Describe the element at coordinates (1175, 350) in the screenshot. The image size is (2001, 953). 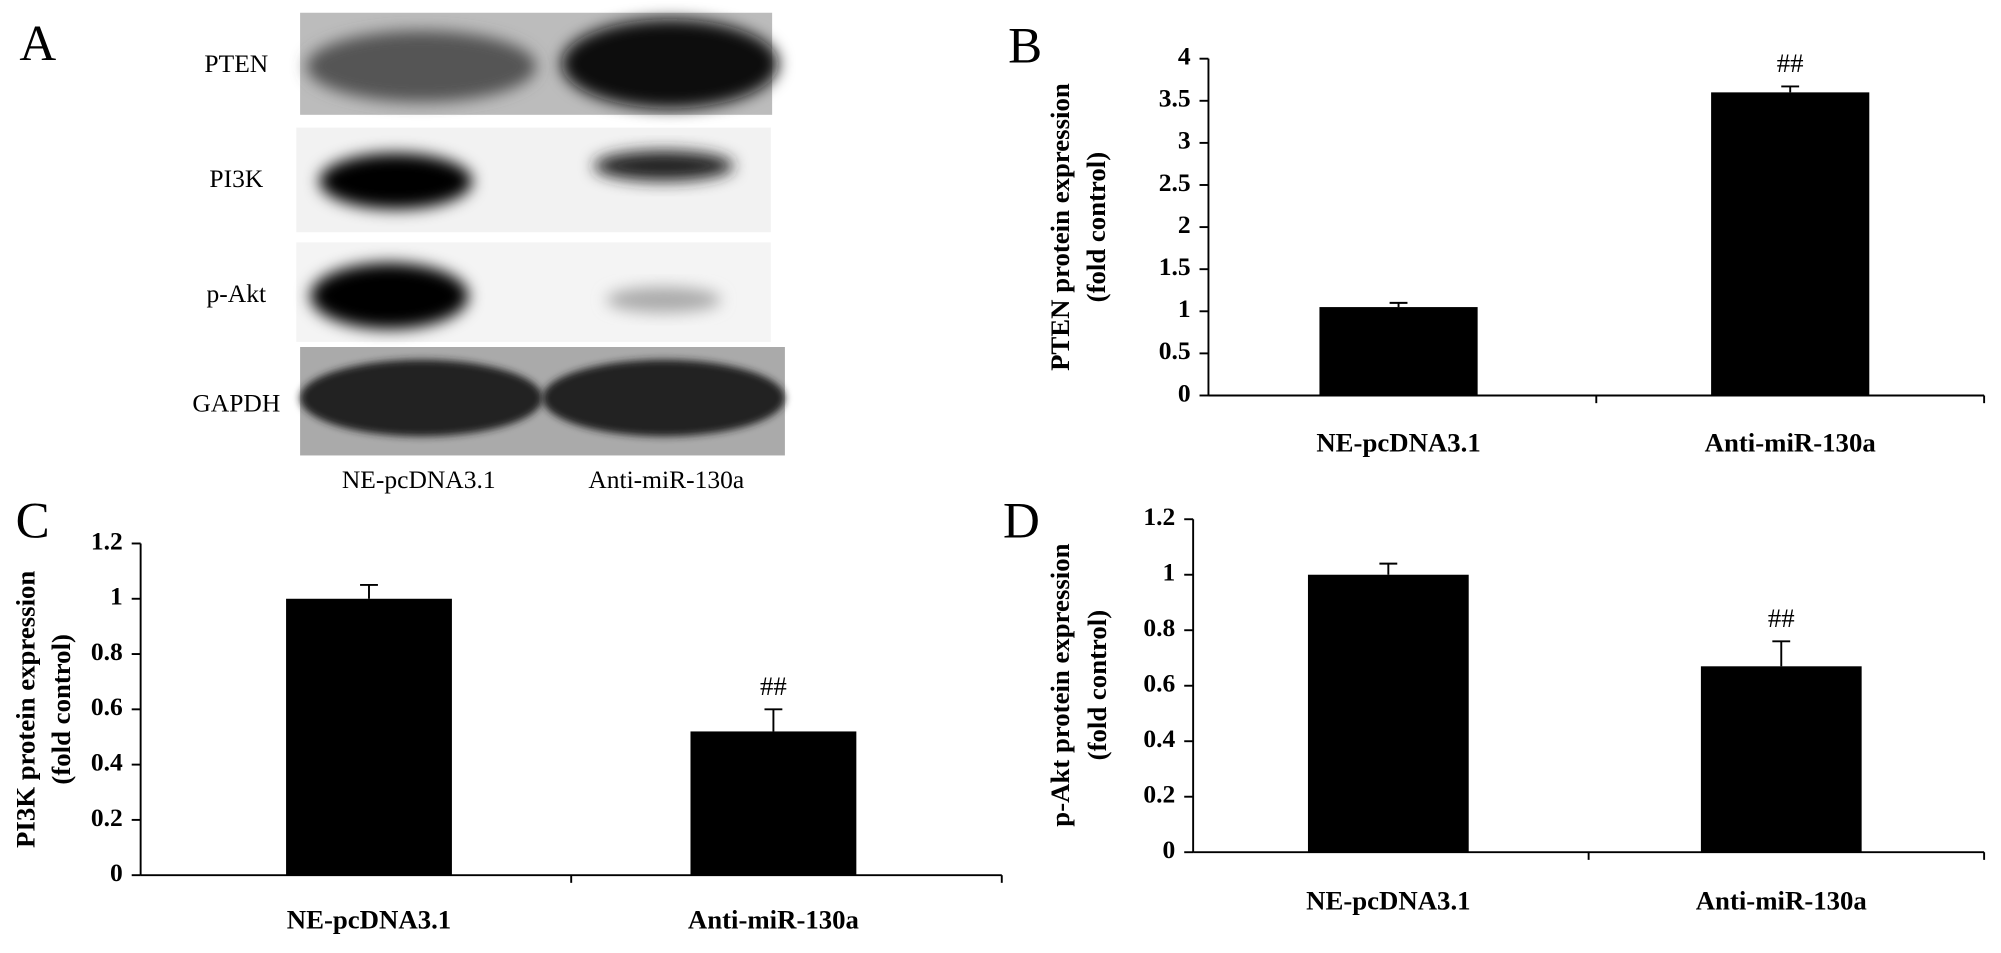
I see `y-tick-label: 0.5` at that location.